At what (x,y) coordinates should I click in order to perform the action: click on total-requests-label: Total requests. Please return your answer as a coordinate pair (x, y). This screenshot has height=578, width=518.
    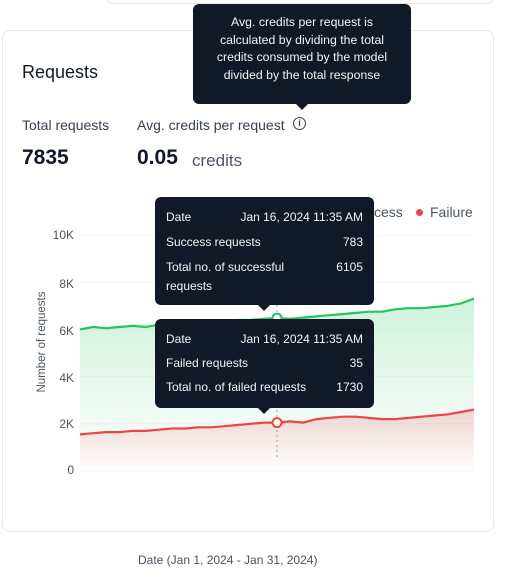
    Looking at the image, I should click on (66, 125).